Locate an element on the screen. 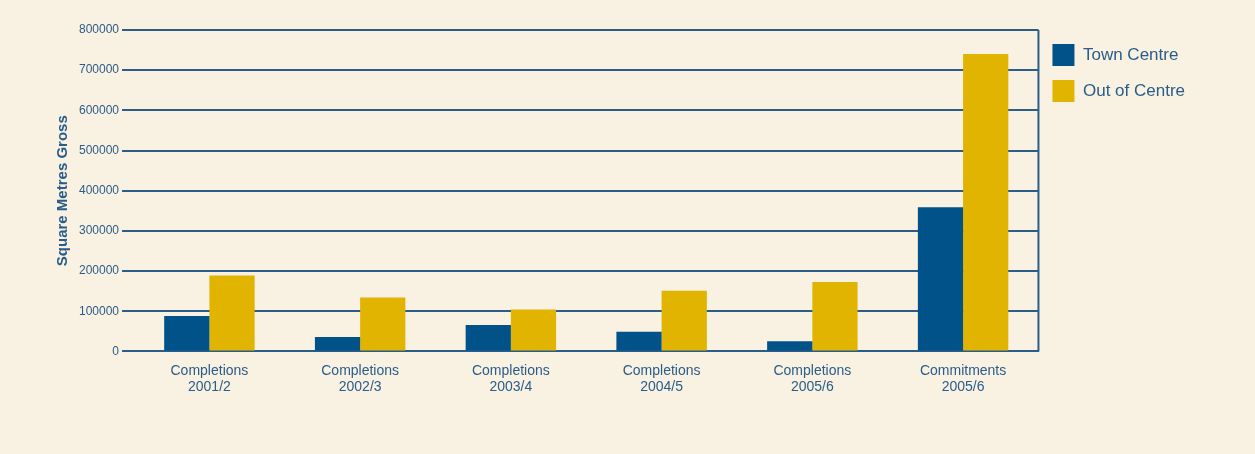 This screenshot has height=454, width=1255. y-tick-label: 300000 is located at coordinates (99, 230).